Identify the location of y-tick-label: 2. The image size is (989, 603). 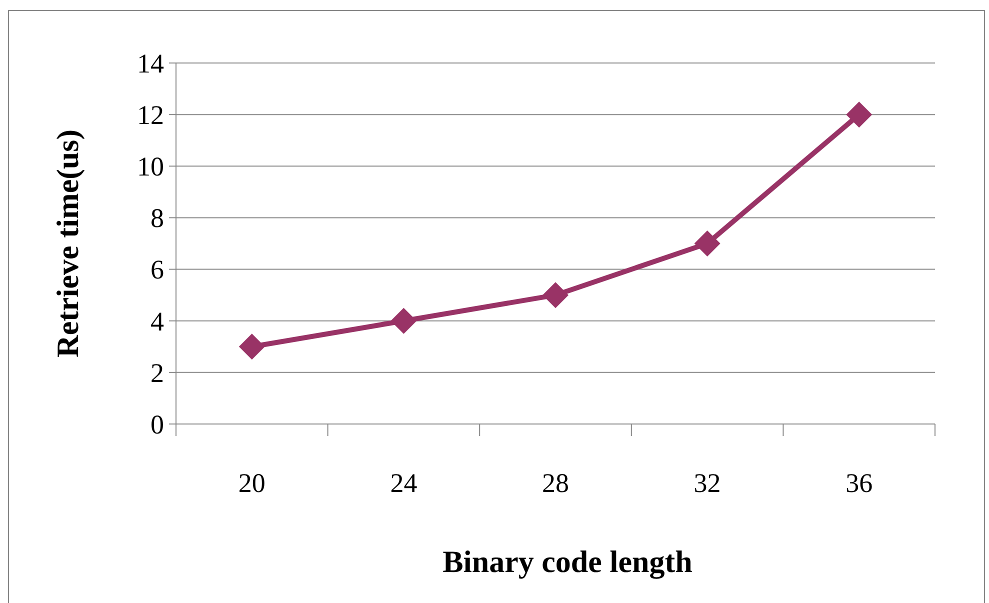
(157, 373).